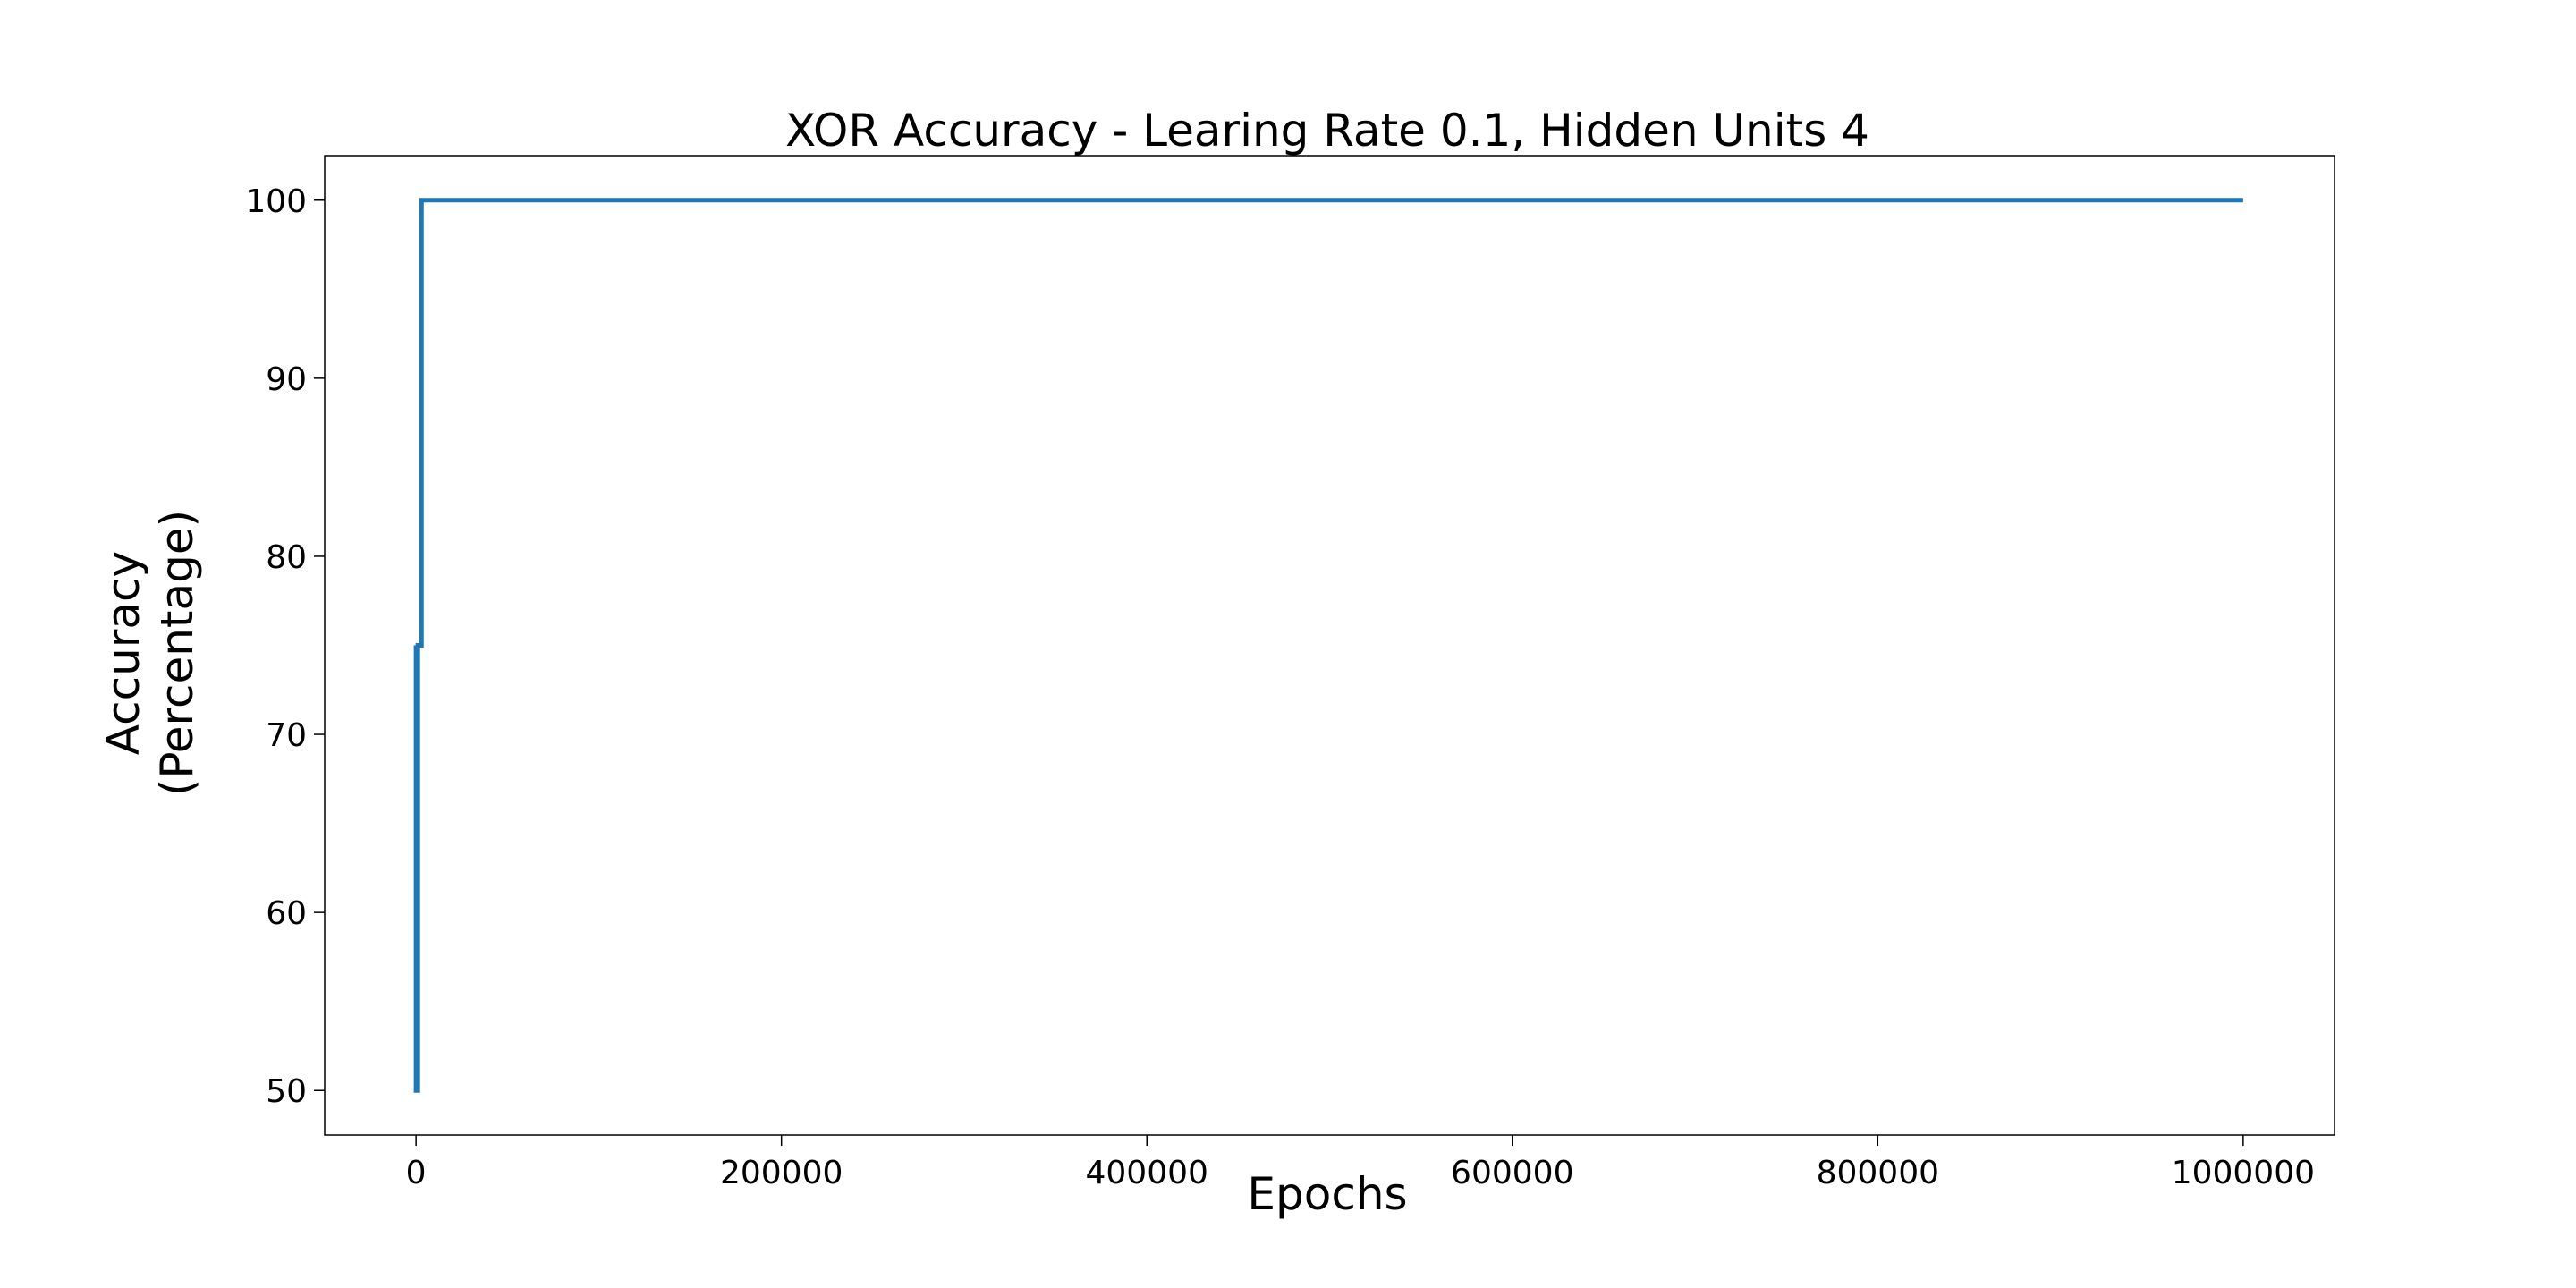 This screenshot has width=2576, height=1288. I want to click on y-axis-label: Accuracy (Percentage), so click(150, 653).